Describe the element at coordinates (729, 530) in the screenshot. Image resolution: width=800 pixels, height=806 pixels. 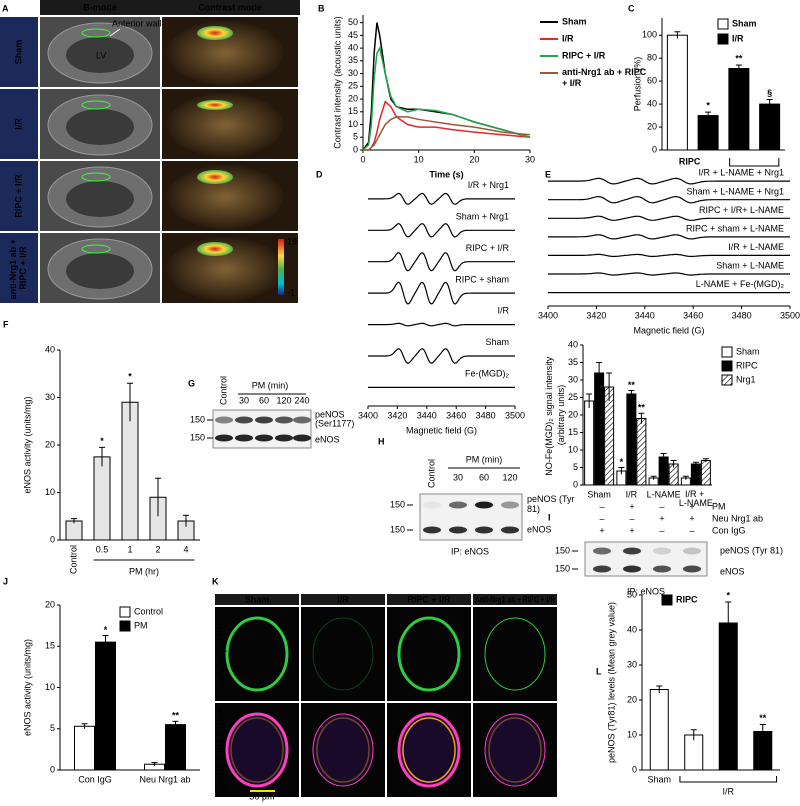
I see `condition-label: Con IgG` at that location.